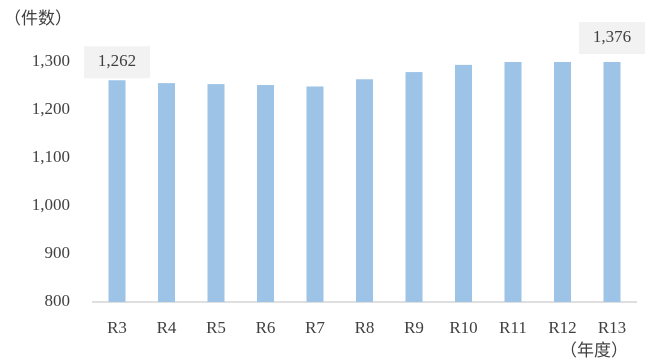  Describe the element at coordinates (513, 327) in the screenshot. I see `x-tick-label: R11` at that location.